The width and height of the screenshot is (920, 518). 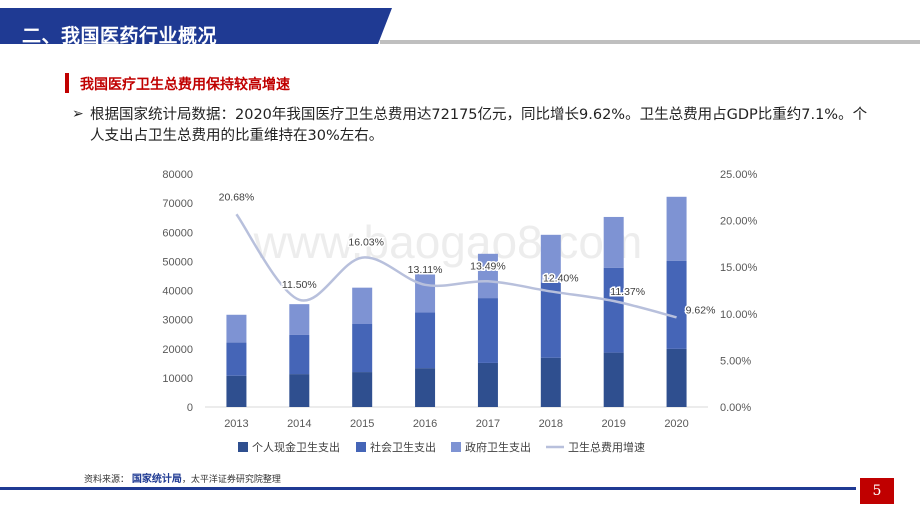 I want to click on y-left-tick-label: 80000, so click(x=177, y=175).